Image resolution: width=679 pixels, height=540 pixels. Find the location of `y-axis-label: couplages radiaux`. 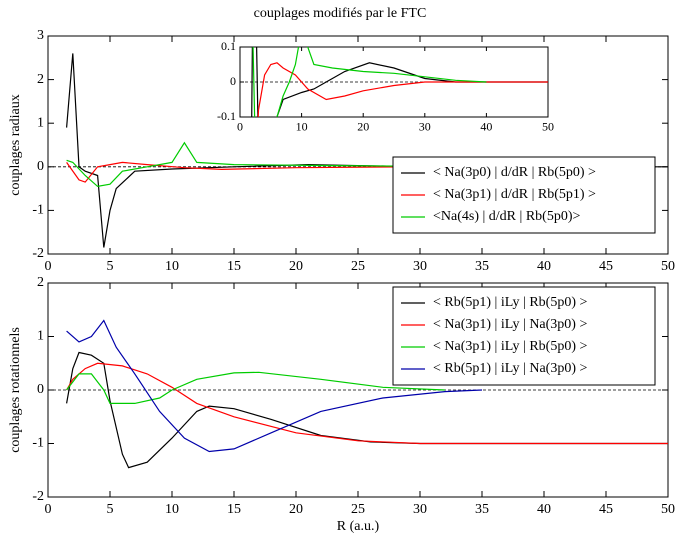

y-axis-label: couplages radiaux is located at coordinates (15, 144).